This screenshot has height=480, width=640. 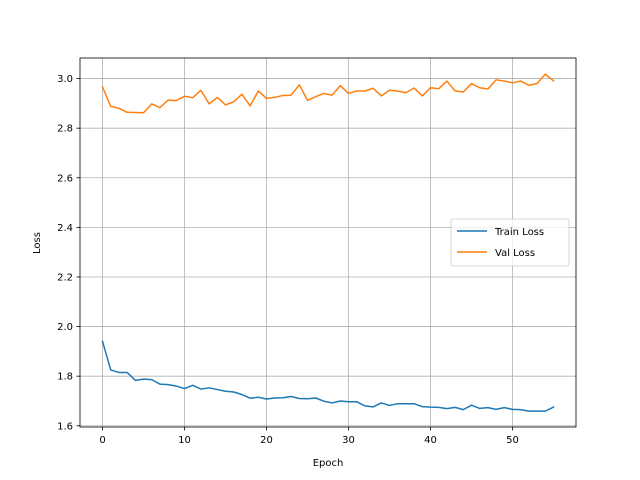 What do you see at coordinates (309, 436) in the screenshot?
I see `x-axis-ticks: 0 10 20 30 40 50` at bounding box center [309, 436].